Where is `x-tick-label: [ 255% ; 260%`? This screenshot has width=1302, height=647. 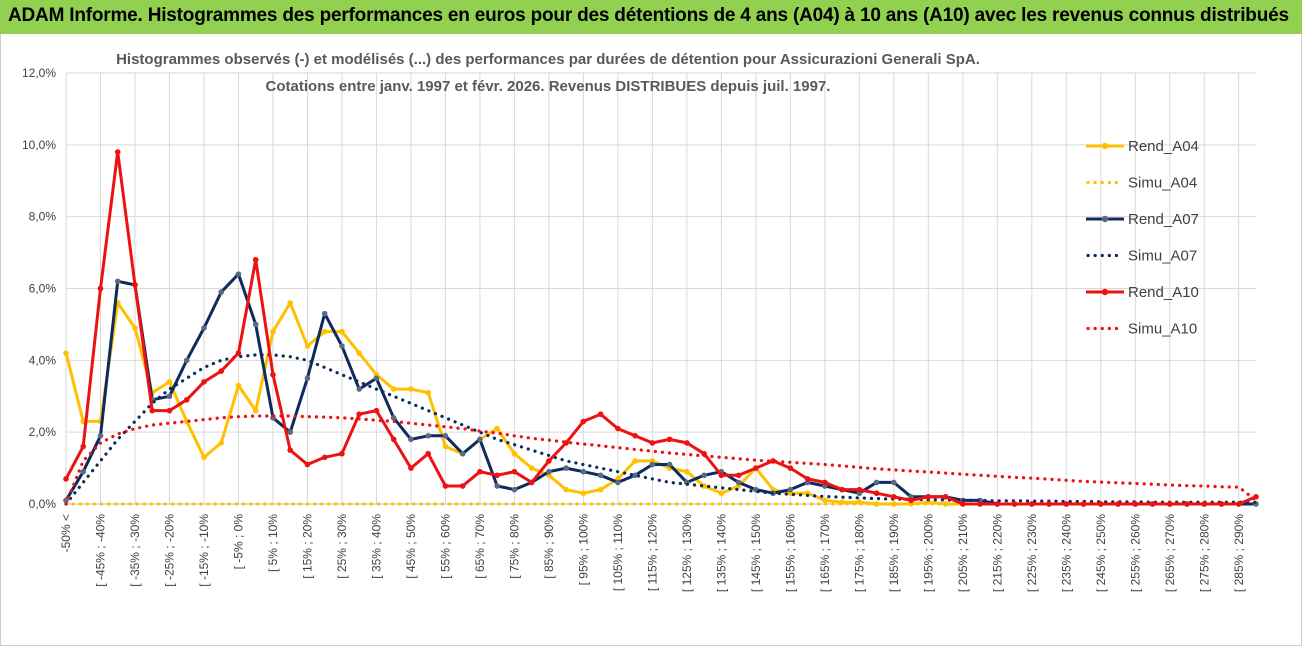
x-tick-label: [ 255% ; 260% is located at coordinates (1135, 553).